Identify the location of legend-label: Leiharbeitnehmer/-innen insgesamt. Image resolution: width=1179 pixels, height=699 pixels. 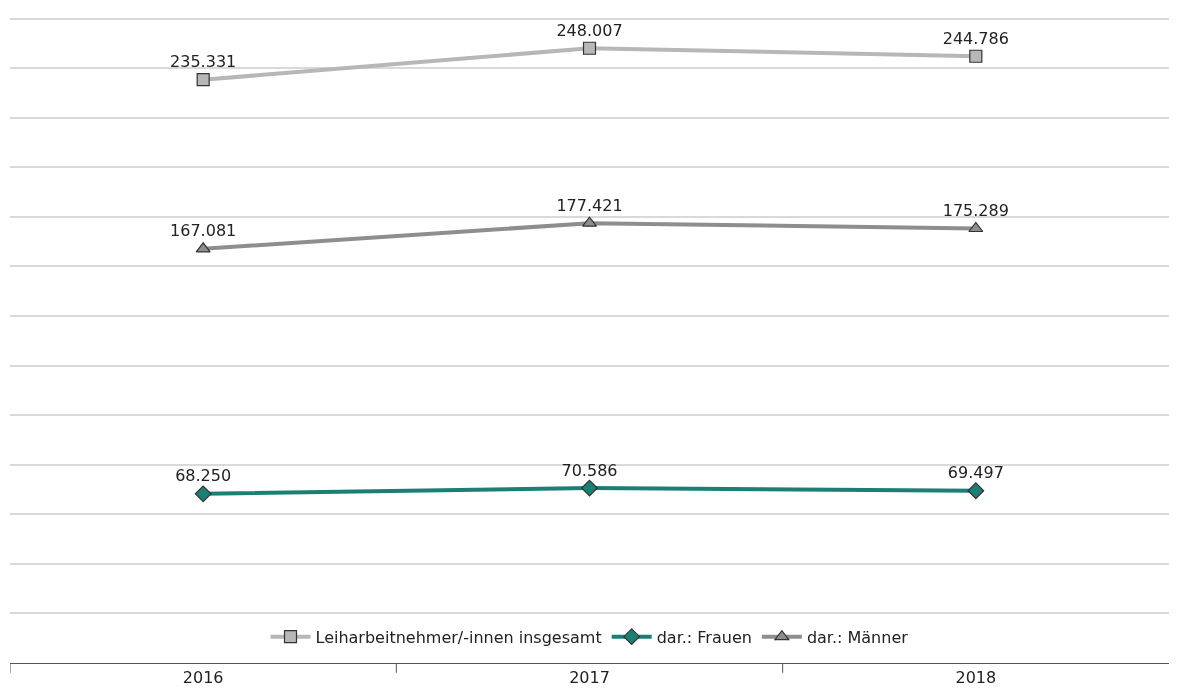
(458, 637).